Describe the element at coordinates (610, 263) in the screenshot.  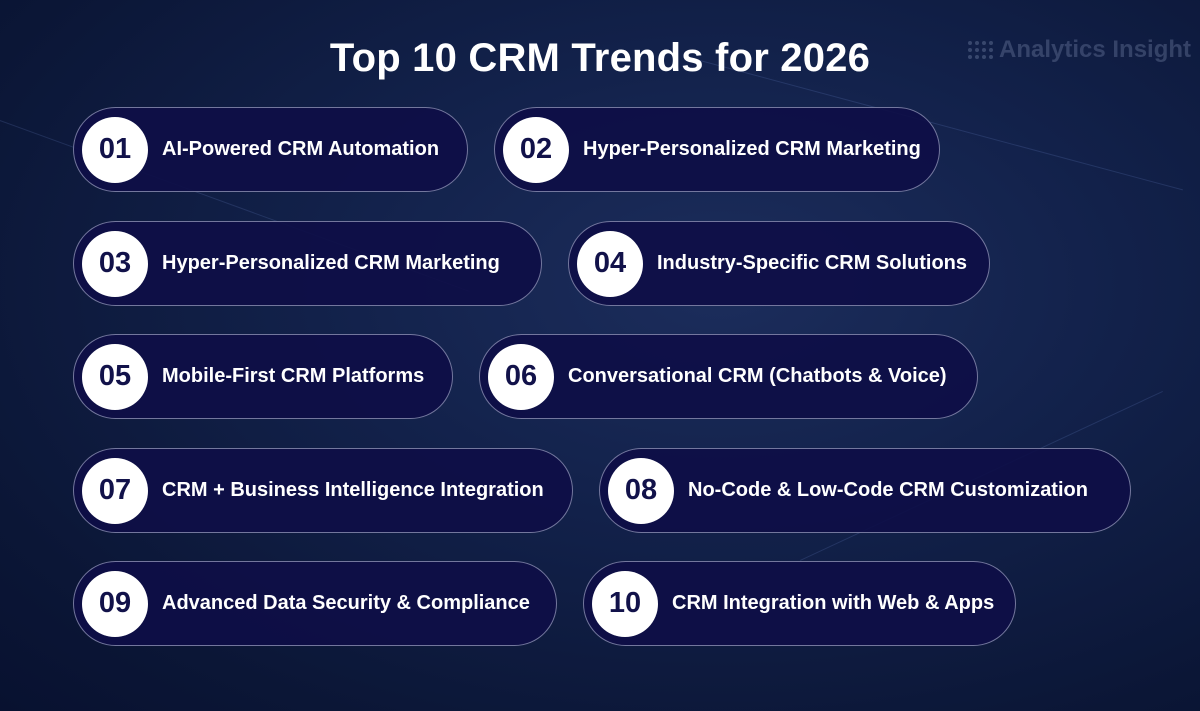
I see `trend-number: 04` at that location.